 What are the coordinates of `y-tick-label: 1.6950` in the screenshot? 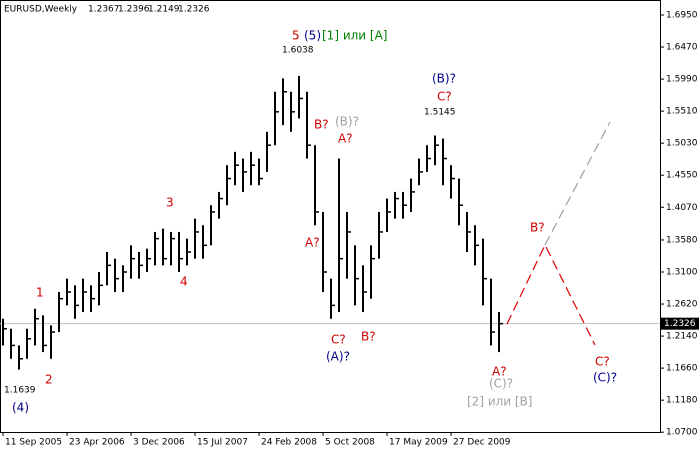 It's located at (682, 16).